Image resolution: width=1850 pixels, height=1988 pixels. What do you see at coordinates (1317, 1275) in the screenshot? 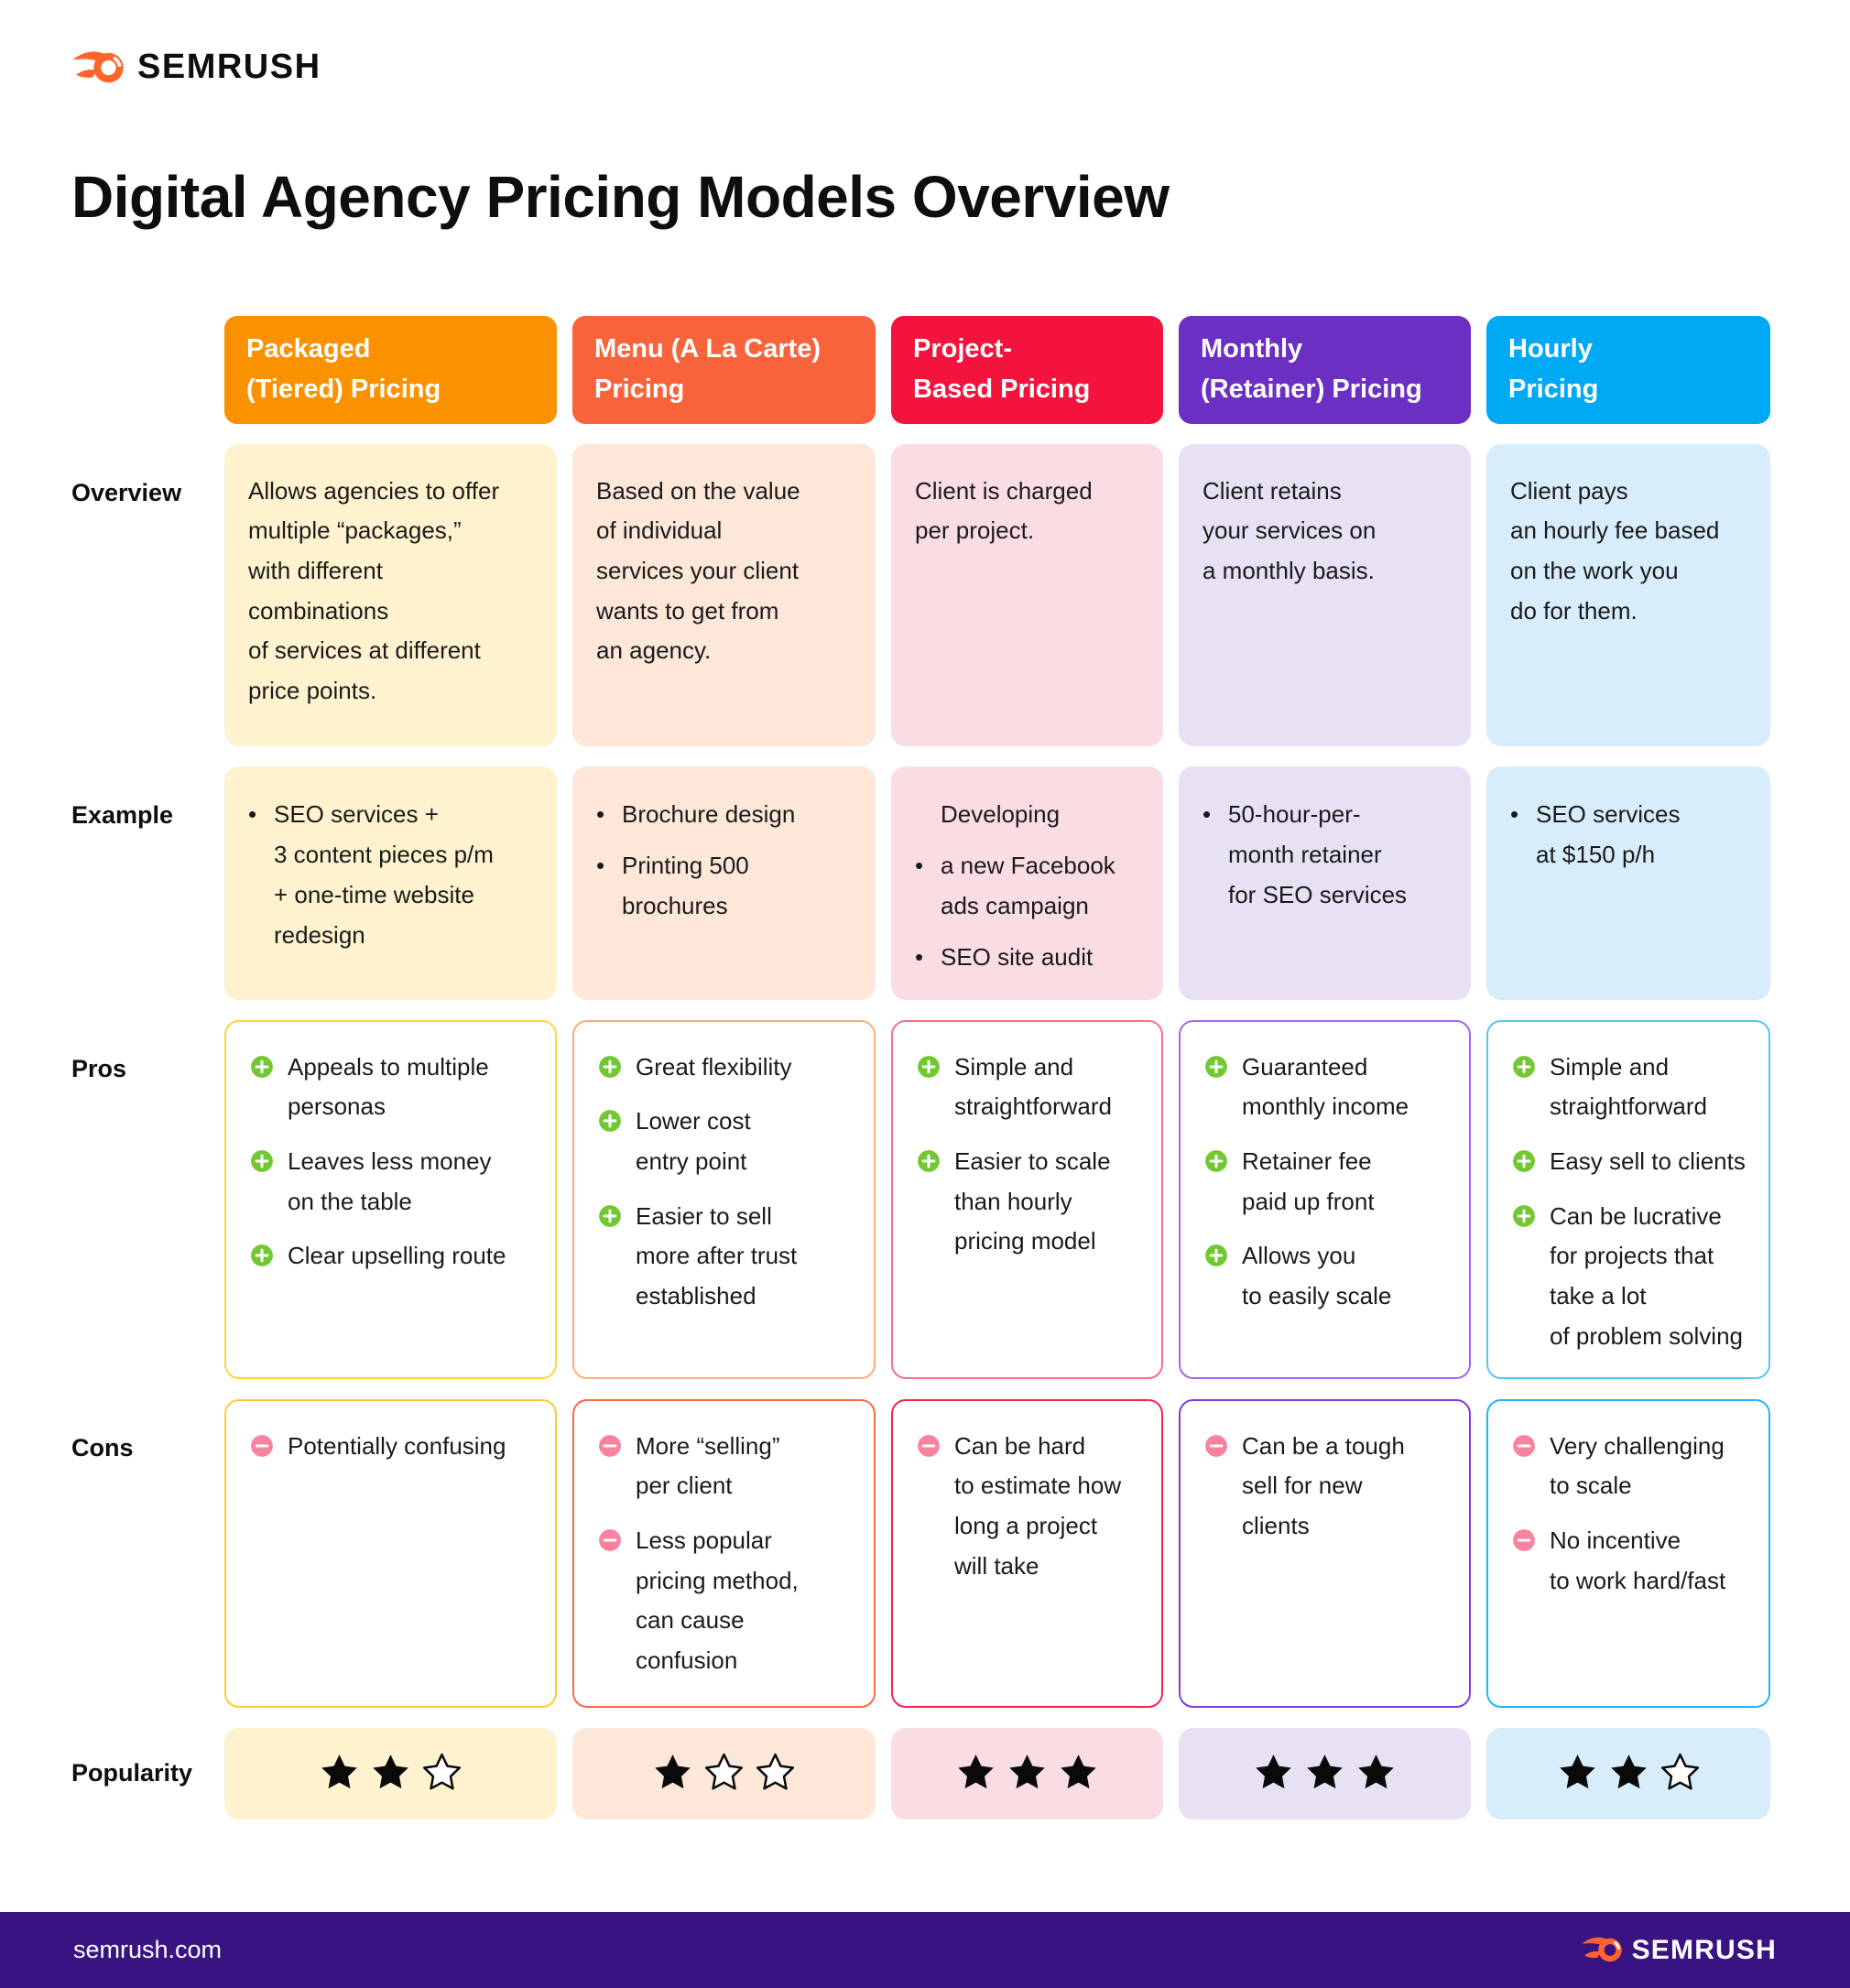
I see `pros-item-text: Allows you to easily scale` at bounding box center [1317, 1275].